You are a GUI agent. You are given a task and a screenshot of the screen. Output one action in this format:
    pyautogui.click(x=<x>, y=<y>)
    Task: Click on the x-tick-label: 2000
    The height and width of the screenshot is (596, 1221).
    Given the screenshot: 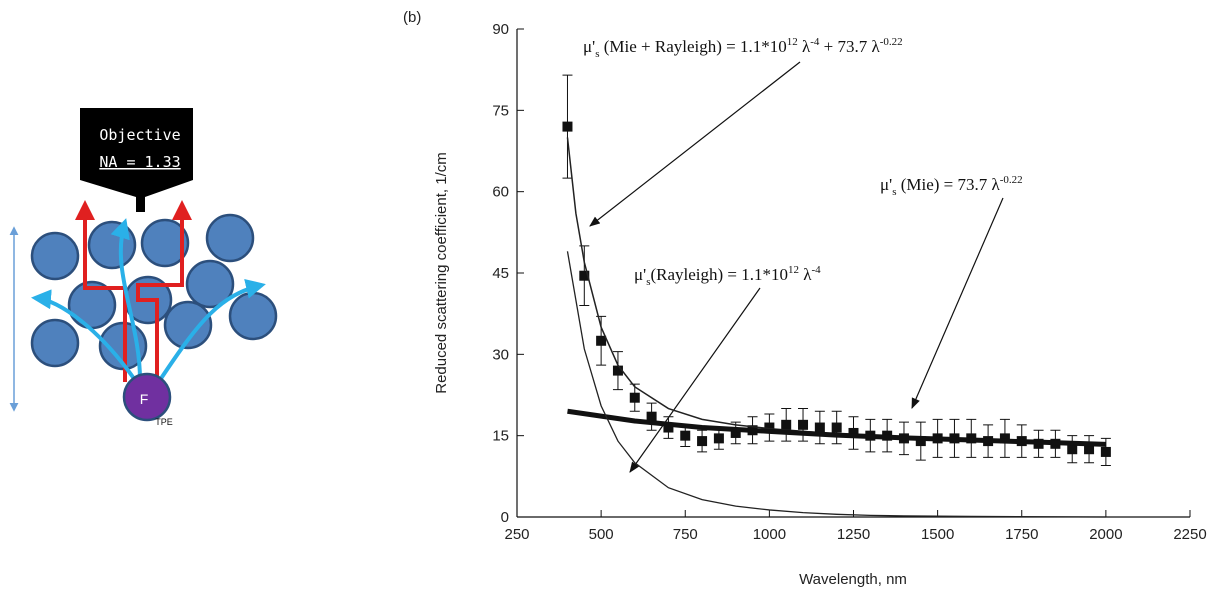 What is the action you would take?
    pyautogui.click(x=1105, y=534)
    